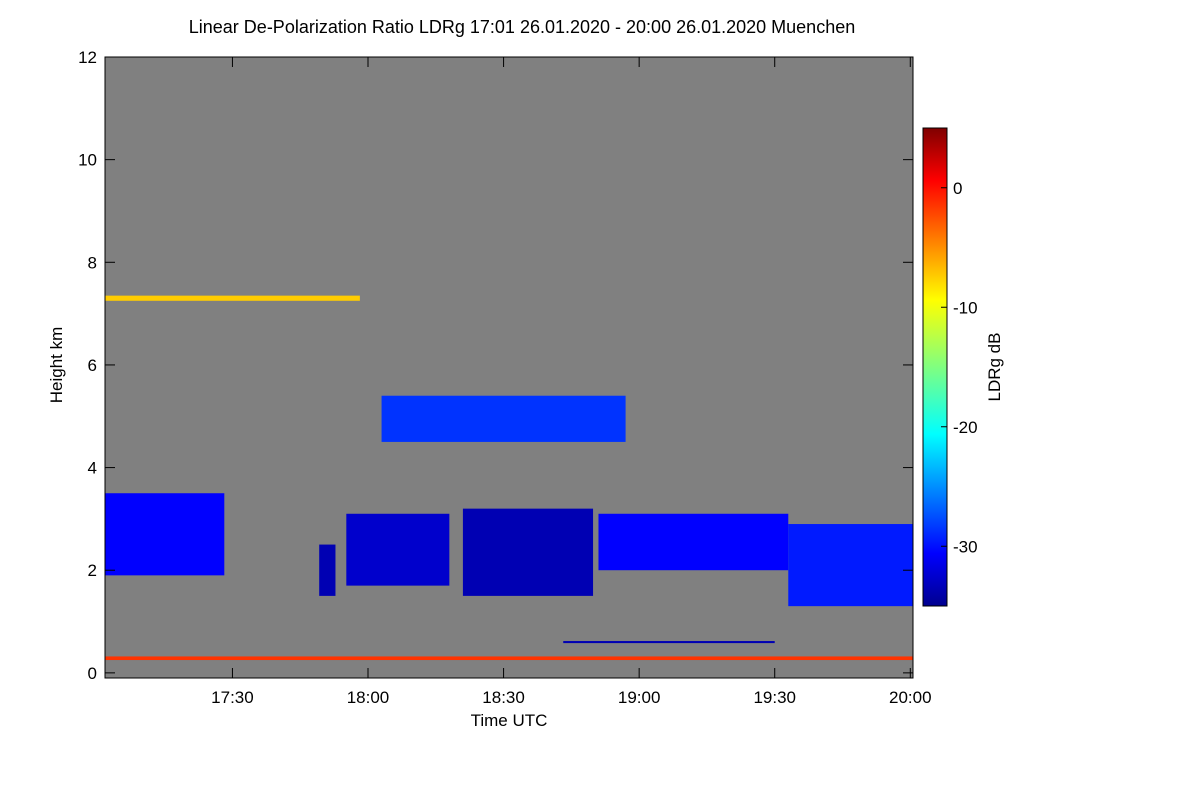 The width and height of the screenshot is (1200, 805). I want to click on y-tick-label: 8, so click(92, 262).